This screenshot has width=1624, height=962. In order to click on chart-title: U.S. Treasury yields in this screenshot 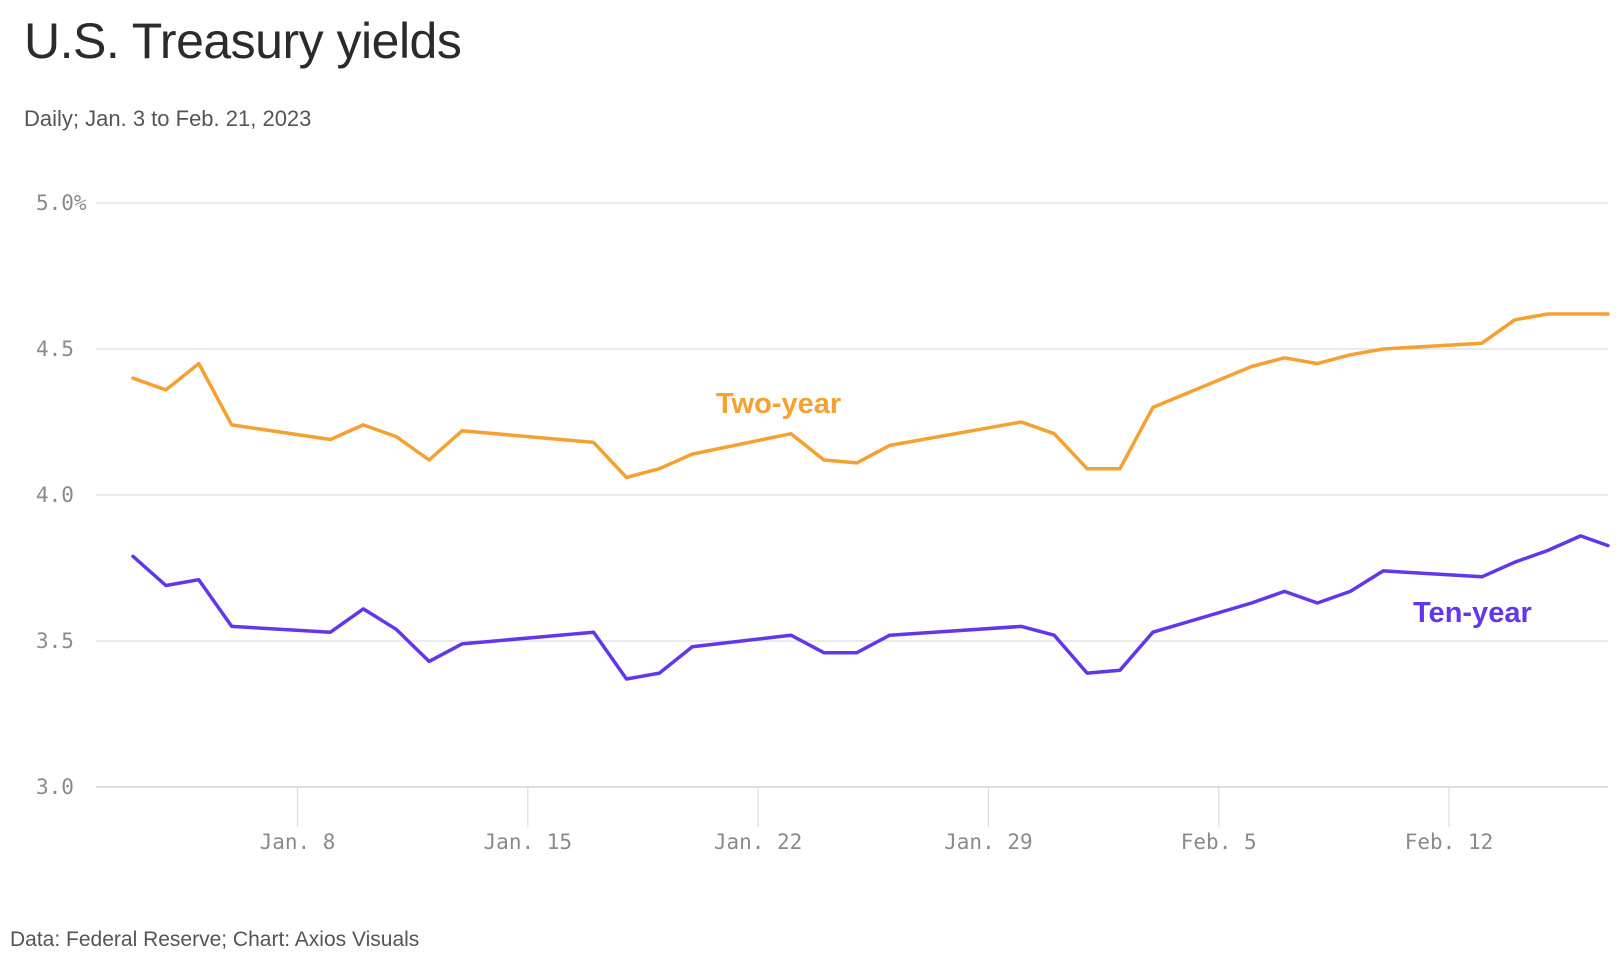, I will do `click(243, 41)`.